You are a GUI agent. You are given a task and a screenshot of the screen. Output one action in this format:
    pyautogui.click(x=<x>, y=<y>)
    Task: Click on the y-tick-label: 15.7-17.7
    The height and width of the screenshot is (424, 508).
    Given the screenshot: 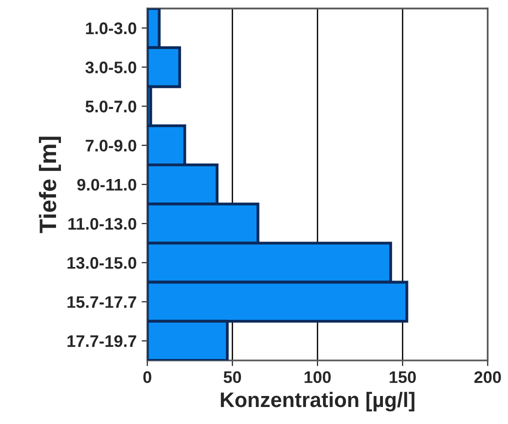 What is the action you would take?
    pyautogui.click(x=102, y=302)
    